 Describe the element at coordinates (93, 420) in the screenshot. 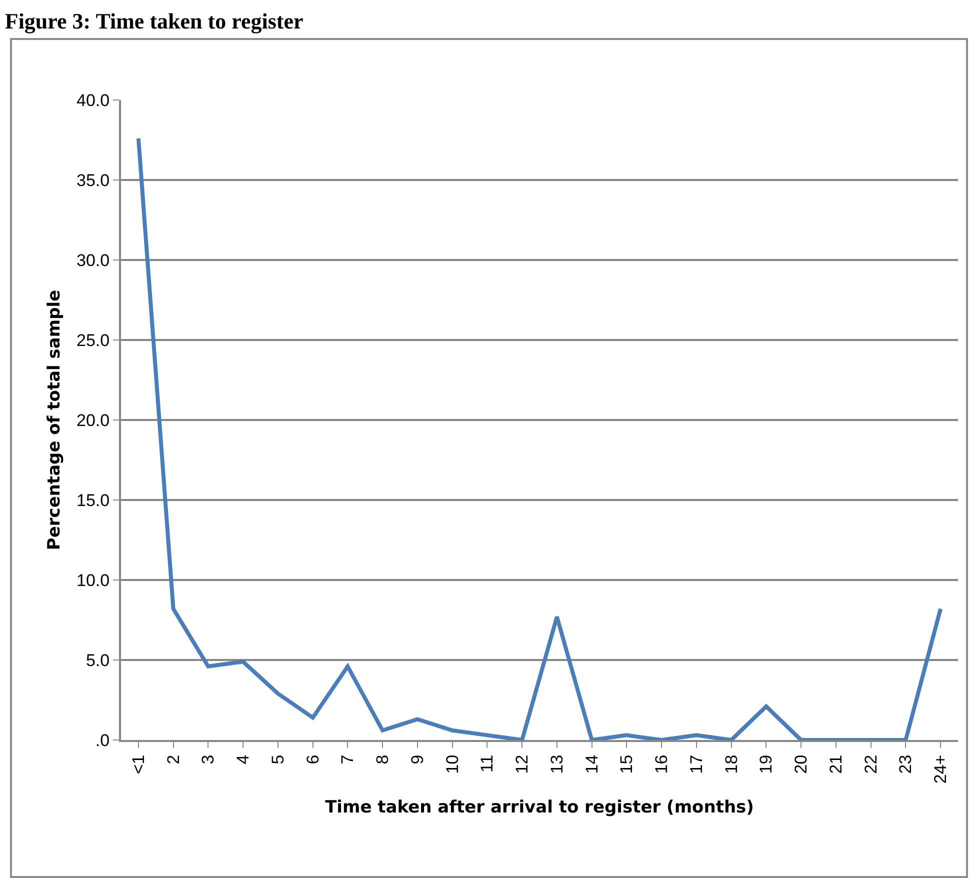

I see `y-tick-label: 20.0` at that location.